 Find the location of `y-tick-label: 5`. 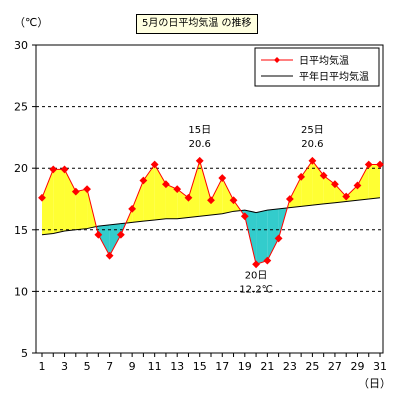

y-tick-label: 5 is located at coordinates (24, 353).